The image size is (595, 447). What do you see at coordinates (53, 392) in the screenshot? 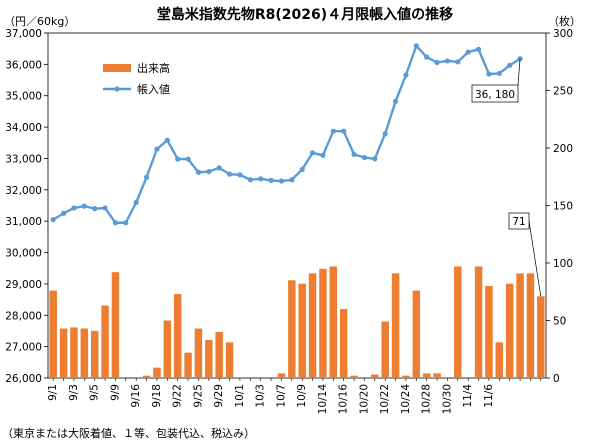
I see `x-axis-tick-label: 9/1` at bounding box center [53, 392].